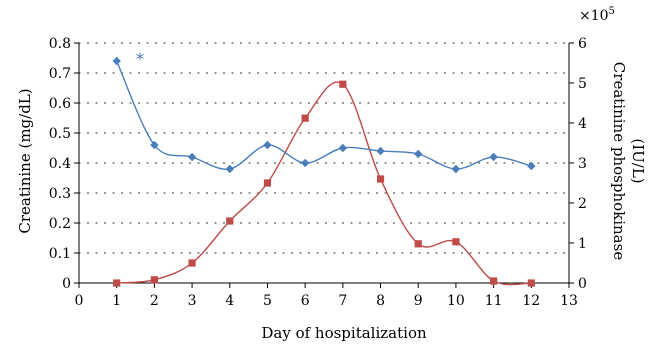 The width and height of the screenshot is (654, 349). I want to click on right-tick-label: 6, so click(582, 44).